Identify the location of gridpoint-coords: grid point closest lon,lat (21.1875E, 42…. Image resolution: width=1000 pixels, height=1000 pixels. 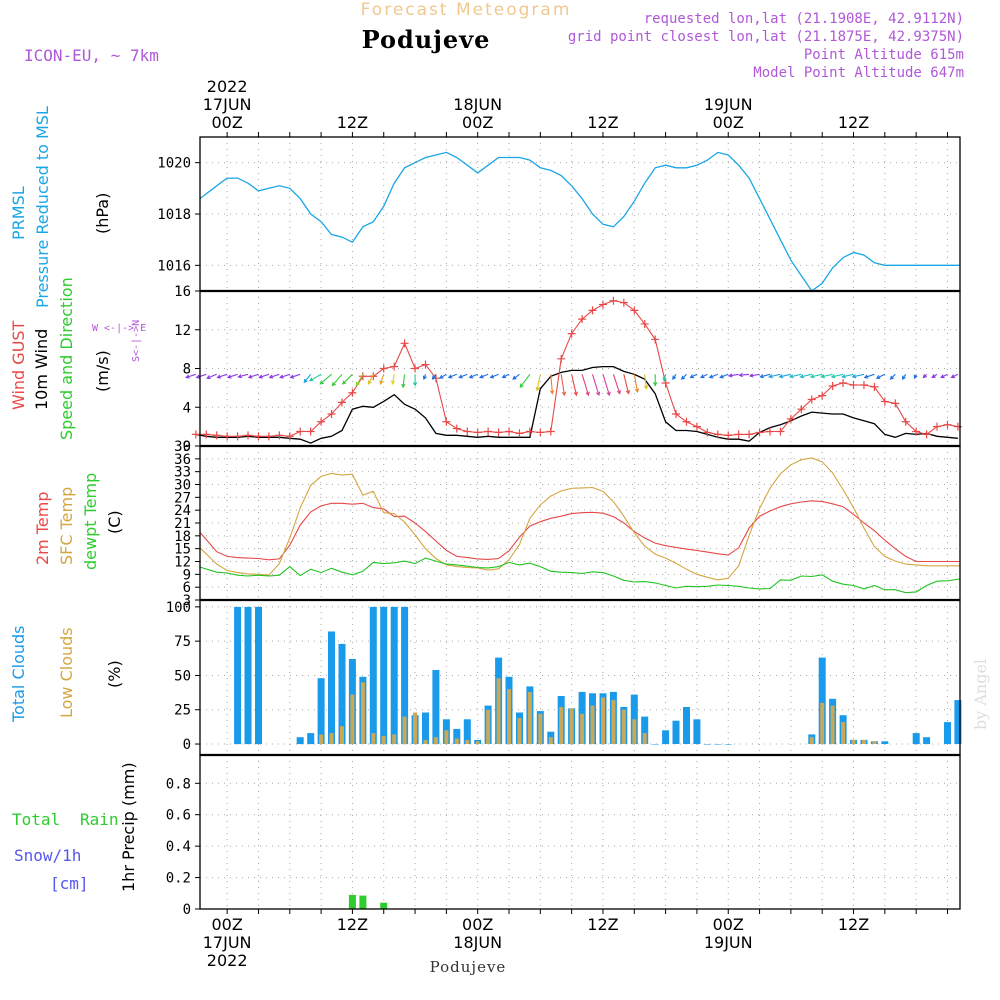
(766, 37).